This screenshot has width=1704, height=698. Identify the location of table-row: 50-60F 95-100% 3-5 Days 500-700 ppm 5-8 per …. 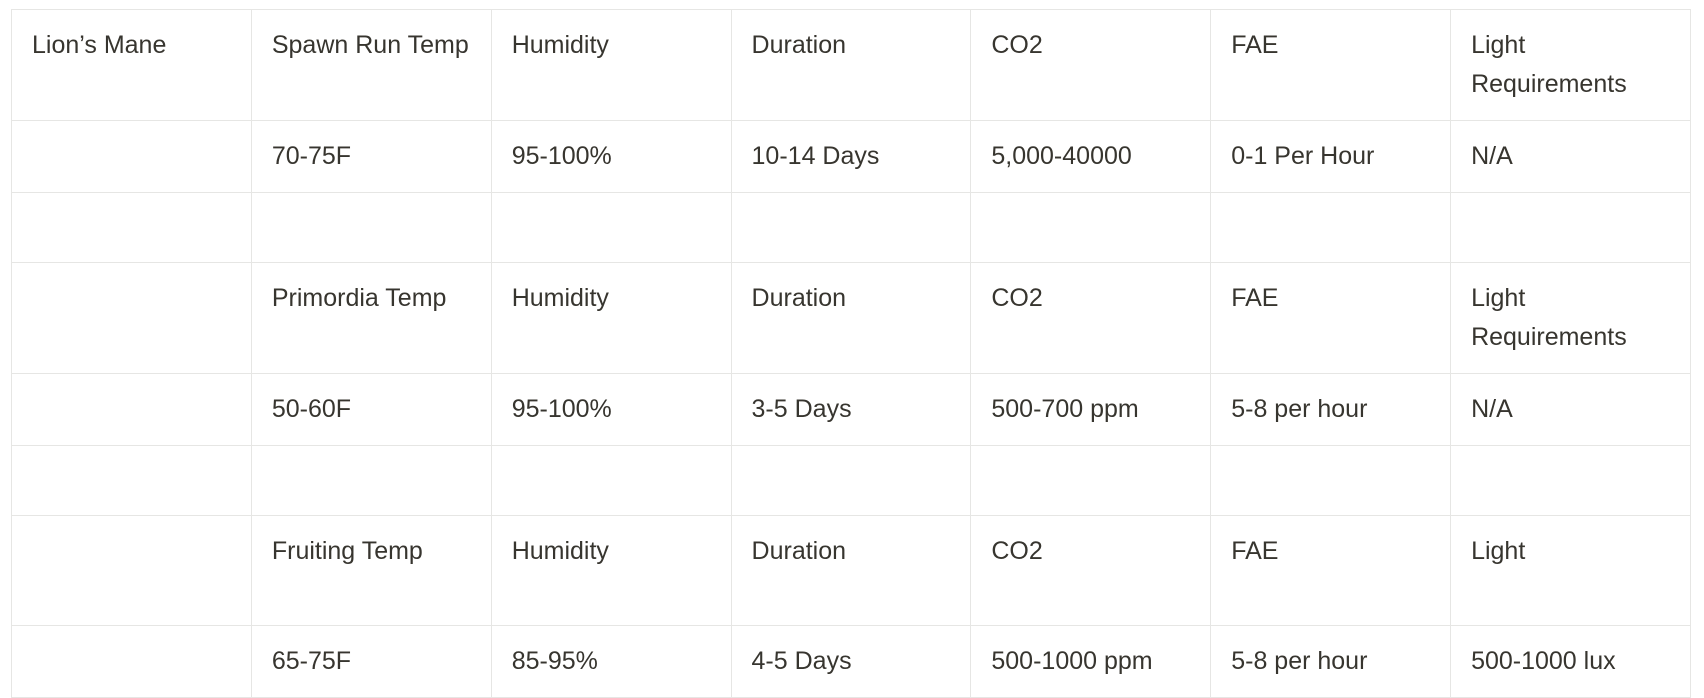
(851, 409).